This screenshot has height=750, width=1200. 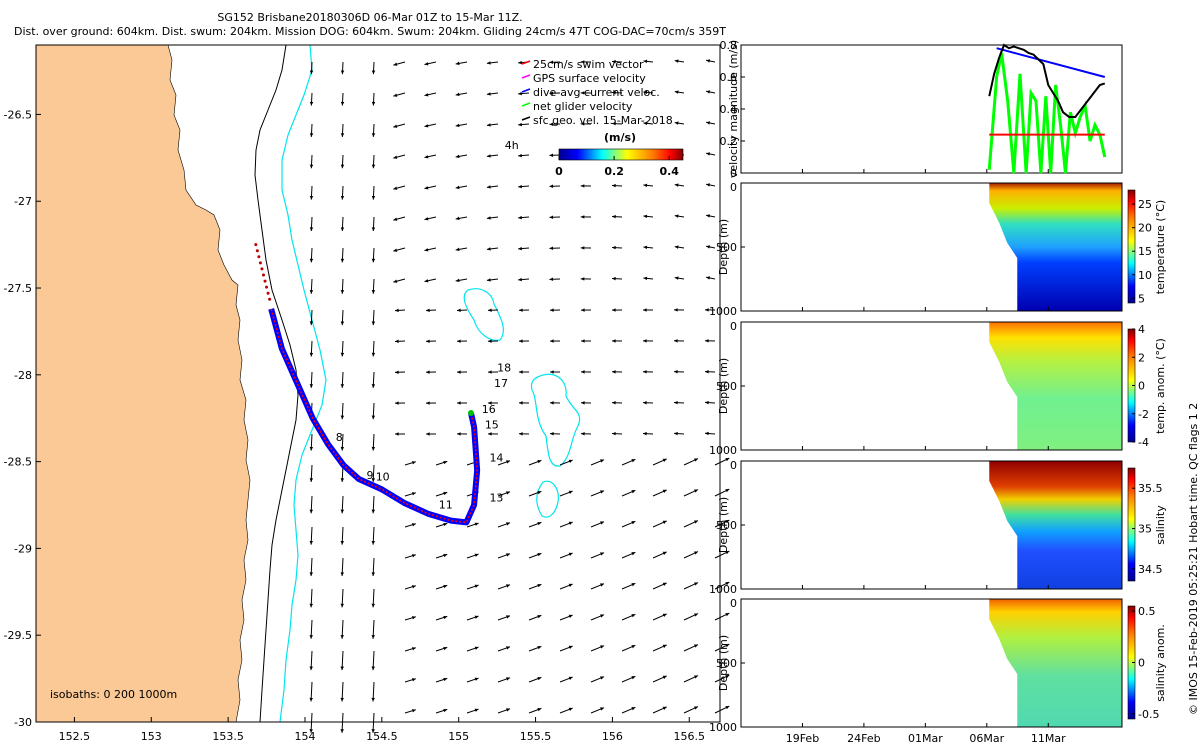 What do you see at coordinates (18, 462) in the screenshot?
I see `map-y-tick-label: -28.5` at bounding box center [18, 462].